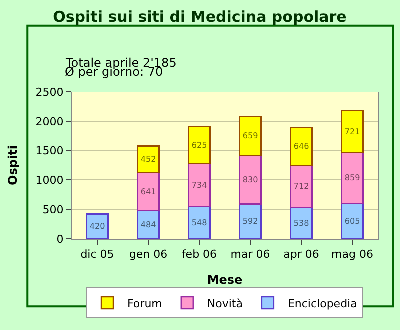 This screenshot has width=400, height=330. What do you see at coordinates (200, 17) in the screenshot?
I see `chart-title: Ospiti sui siti di Medicina popolare` at bounding box center [200, 17].